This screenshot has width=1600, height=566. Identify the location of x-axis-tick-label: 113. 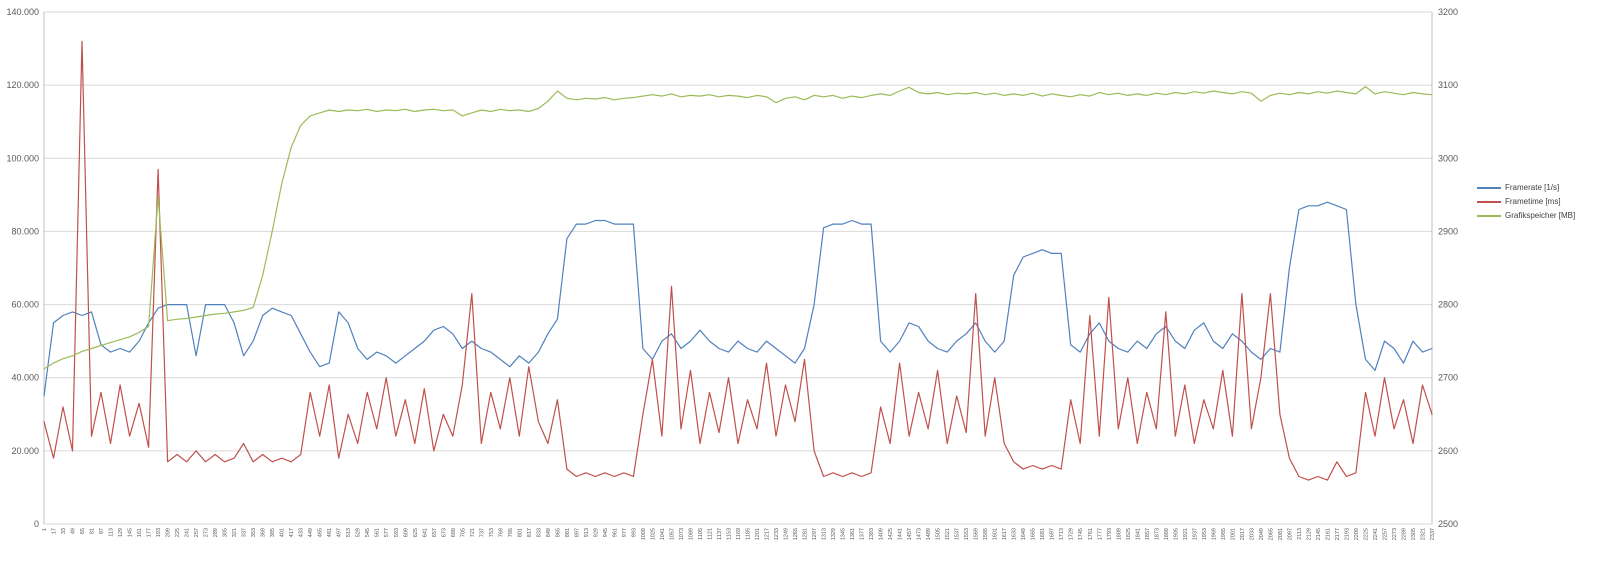
(112, 532).